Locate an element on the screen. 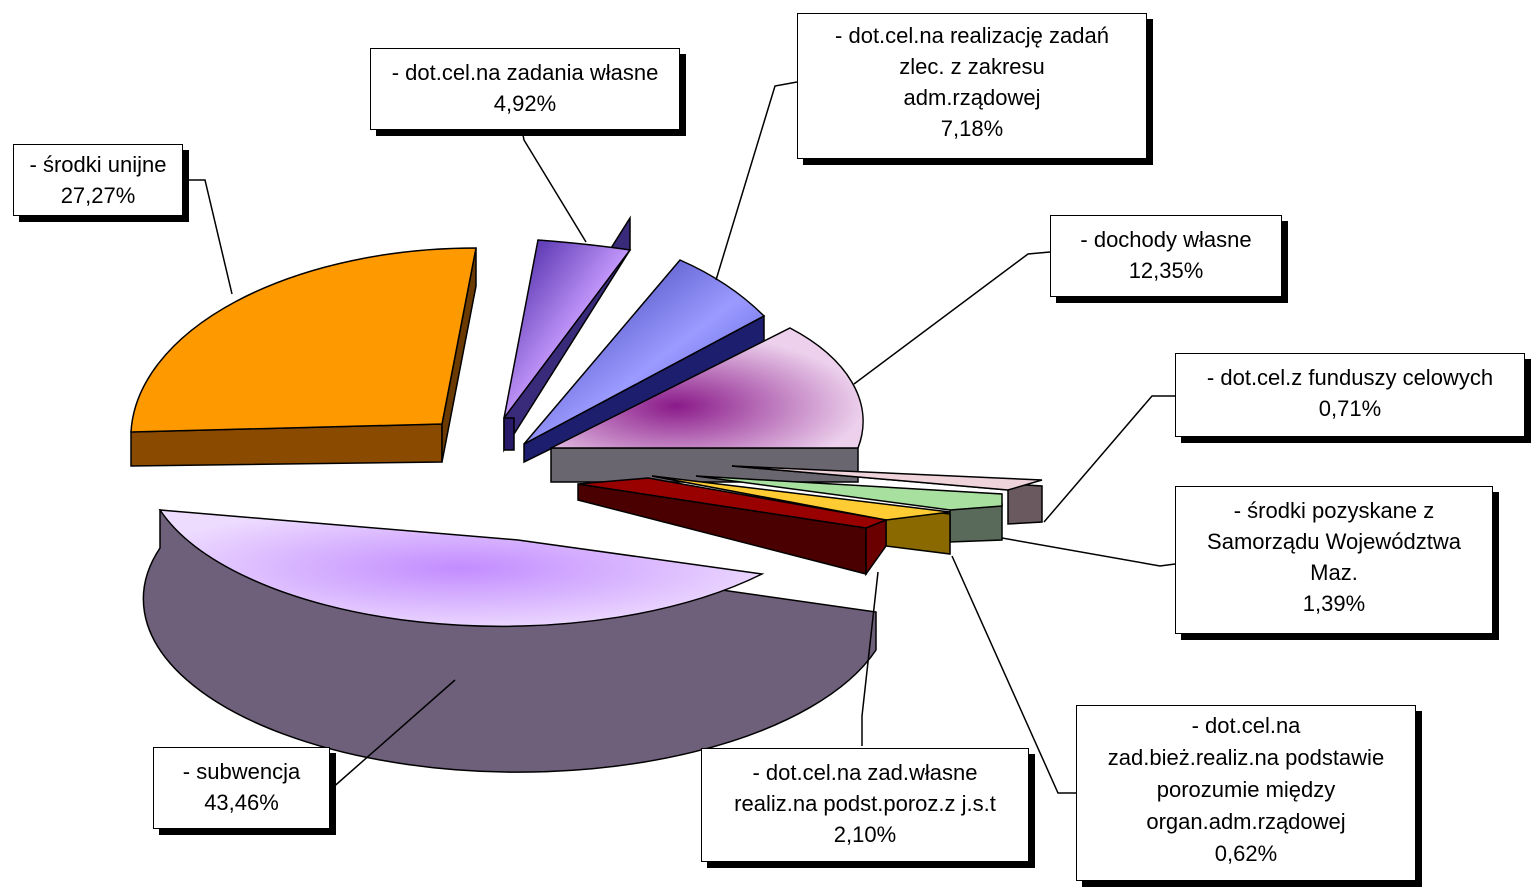 Image resolution: width=1532 pixels, height=888 pixels. slice-subwencja is located at coordinates (509, 641).